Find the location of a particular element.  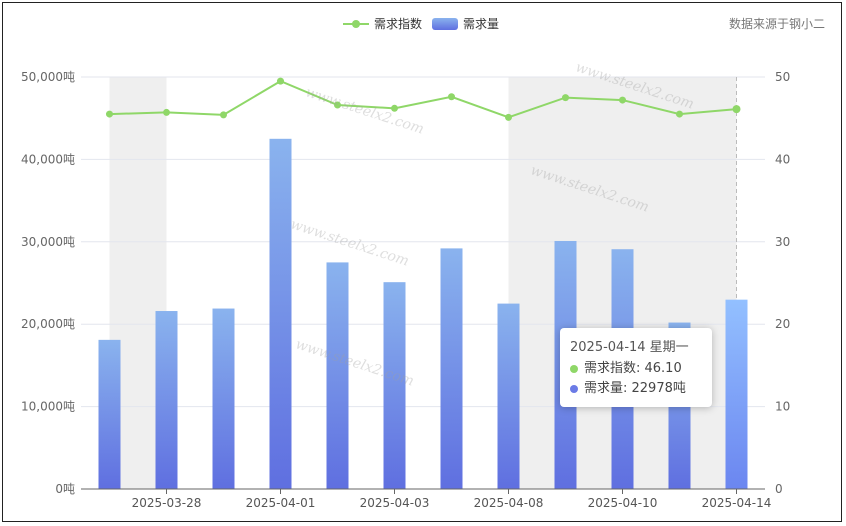

chart-tooltip: 2025-04-14 星期一 需求指数: 46.10 需求量: 22978吨 is located at coordinates (636, 367).